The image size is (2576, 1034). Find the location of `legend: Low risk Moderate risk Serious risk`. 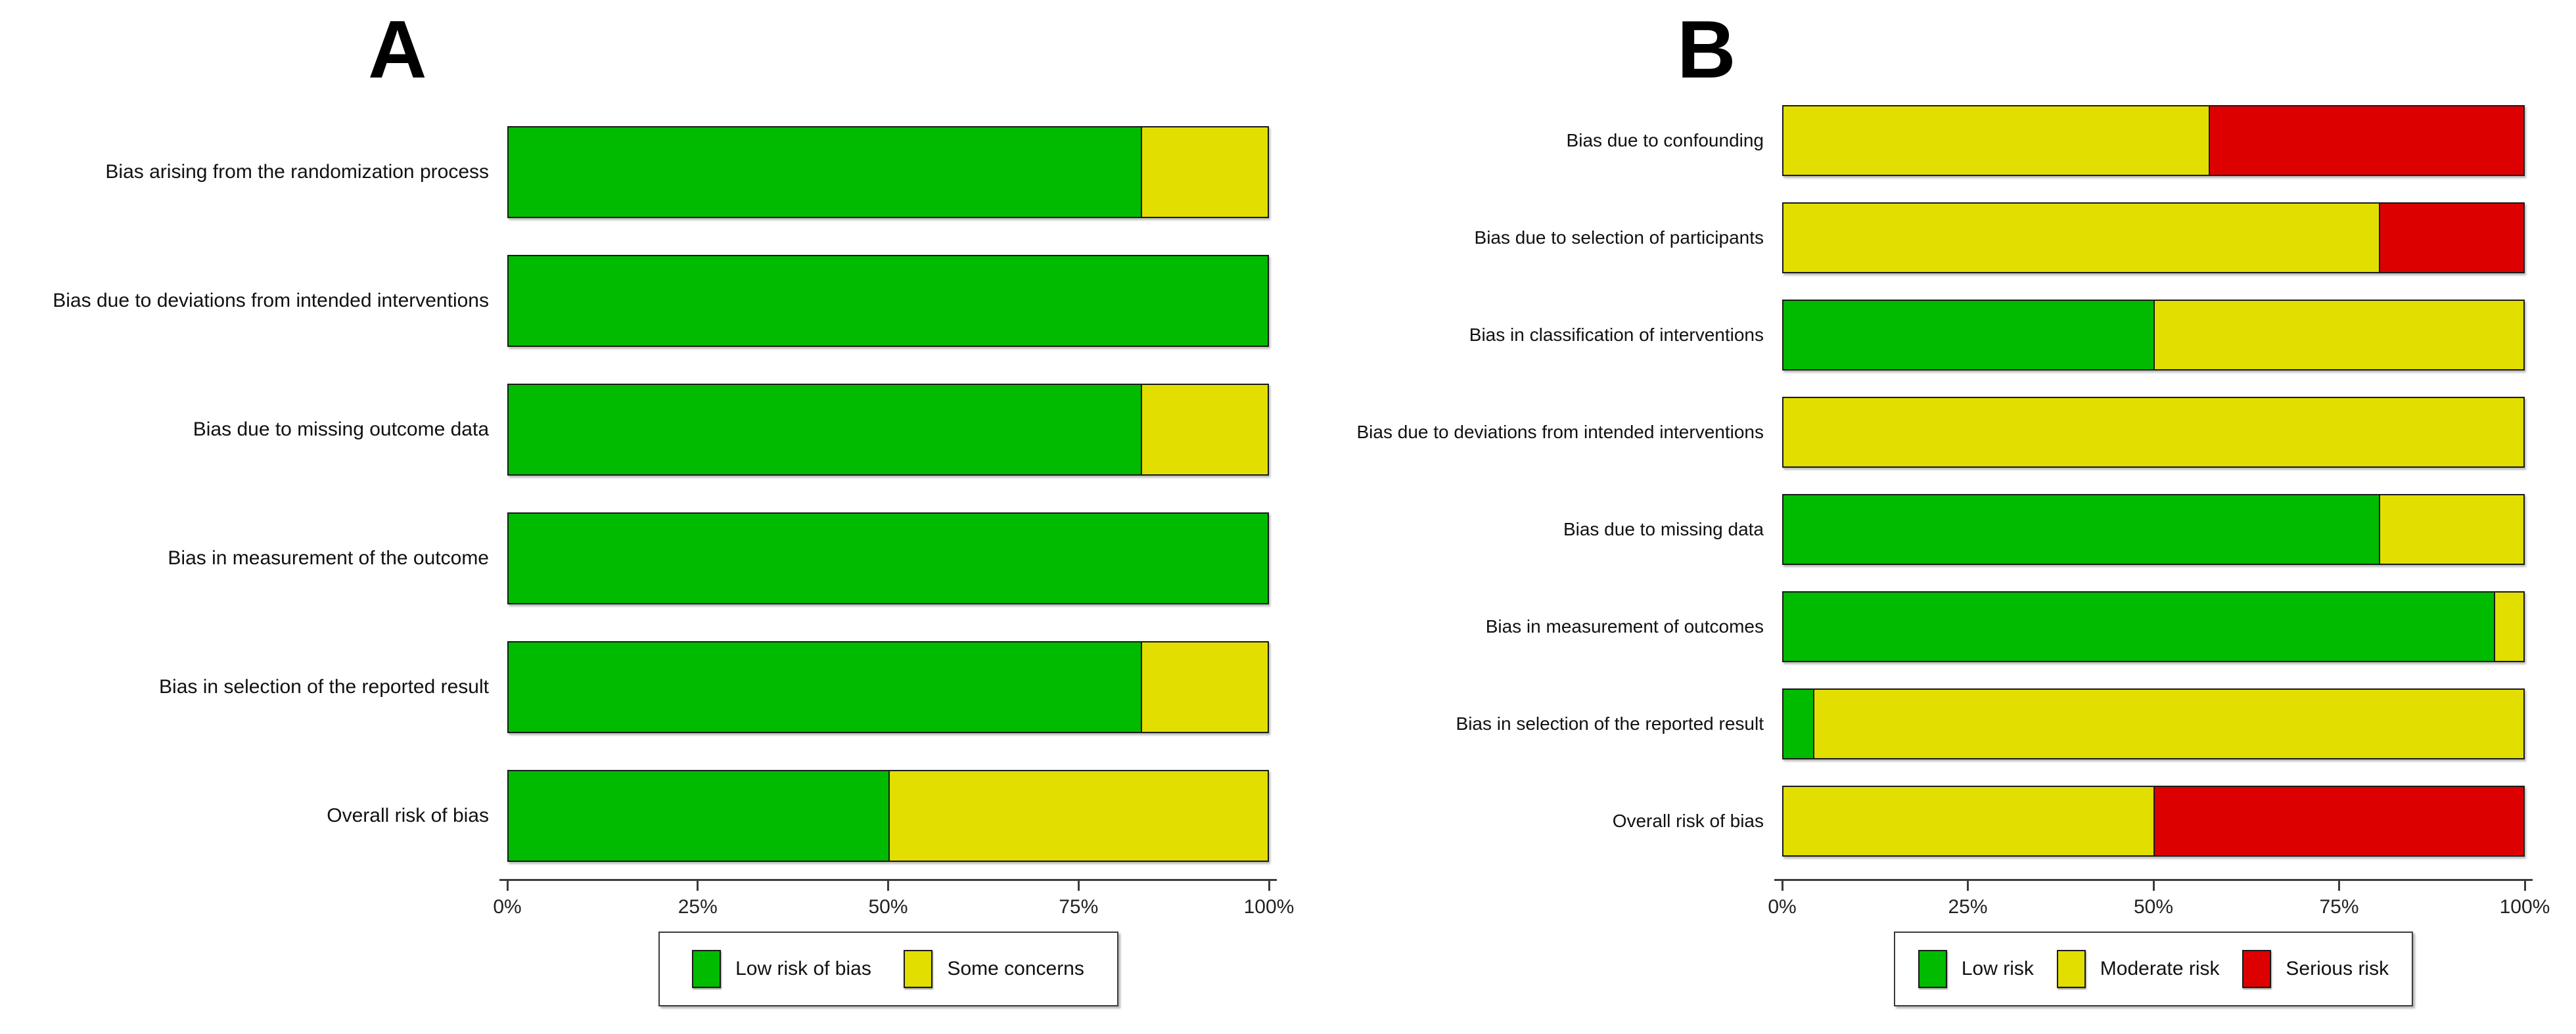

legend: Low risk Moderate risk Serious risk is located at coordinates (2153, 969).